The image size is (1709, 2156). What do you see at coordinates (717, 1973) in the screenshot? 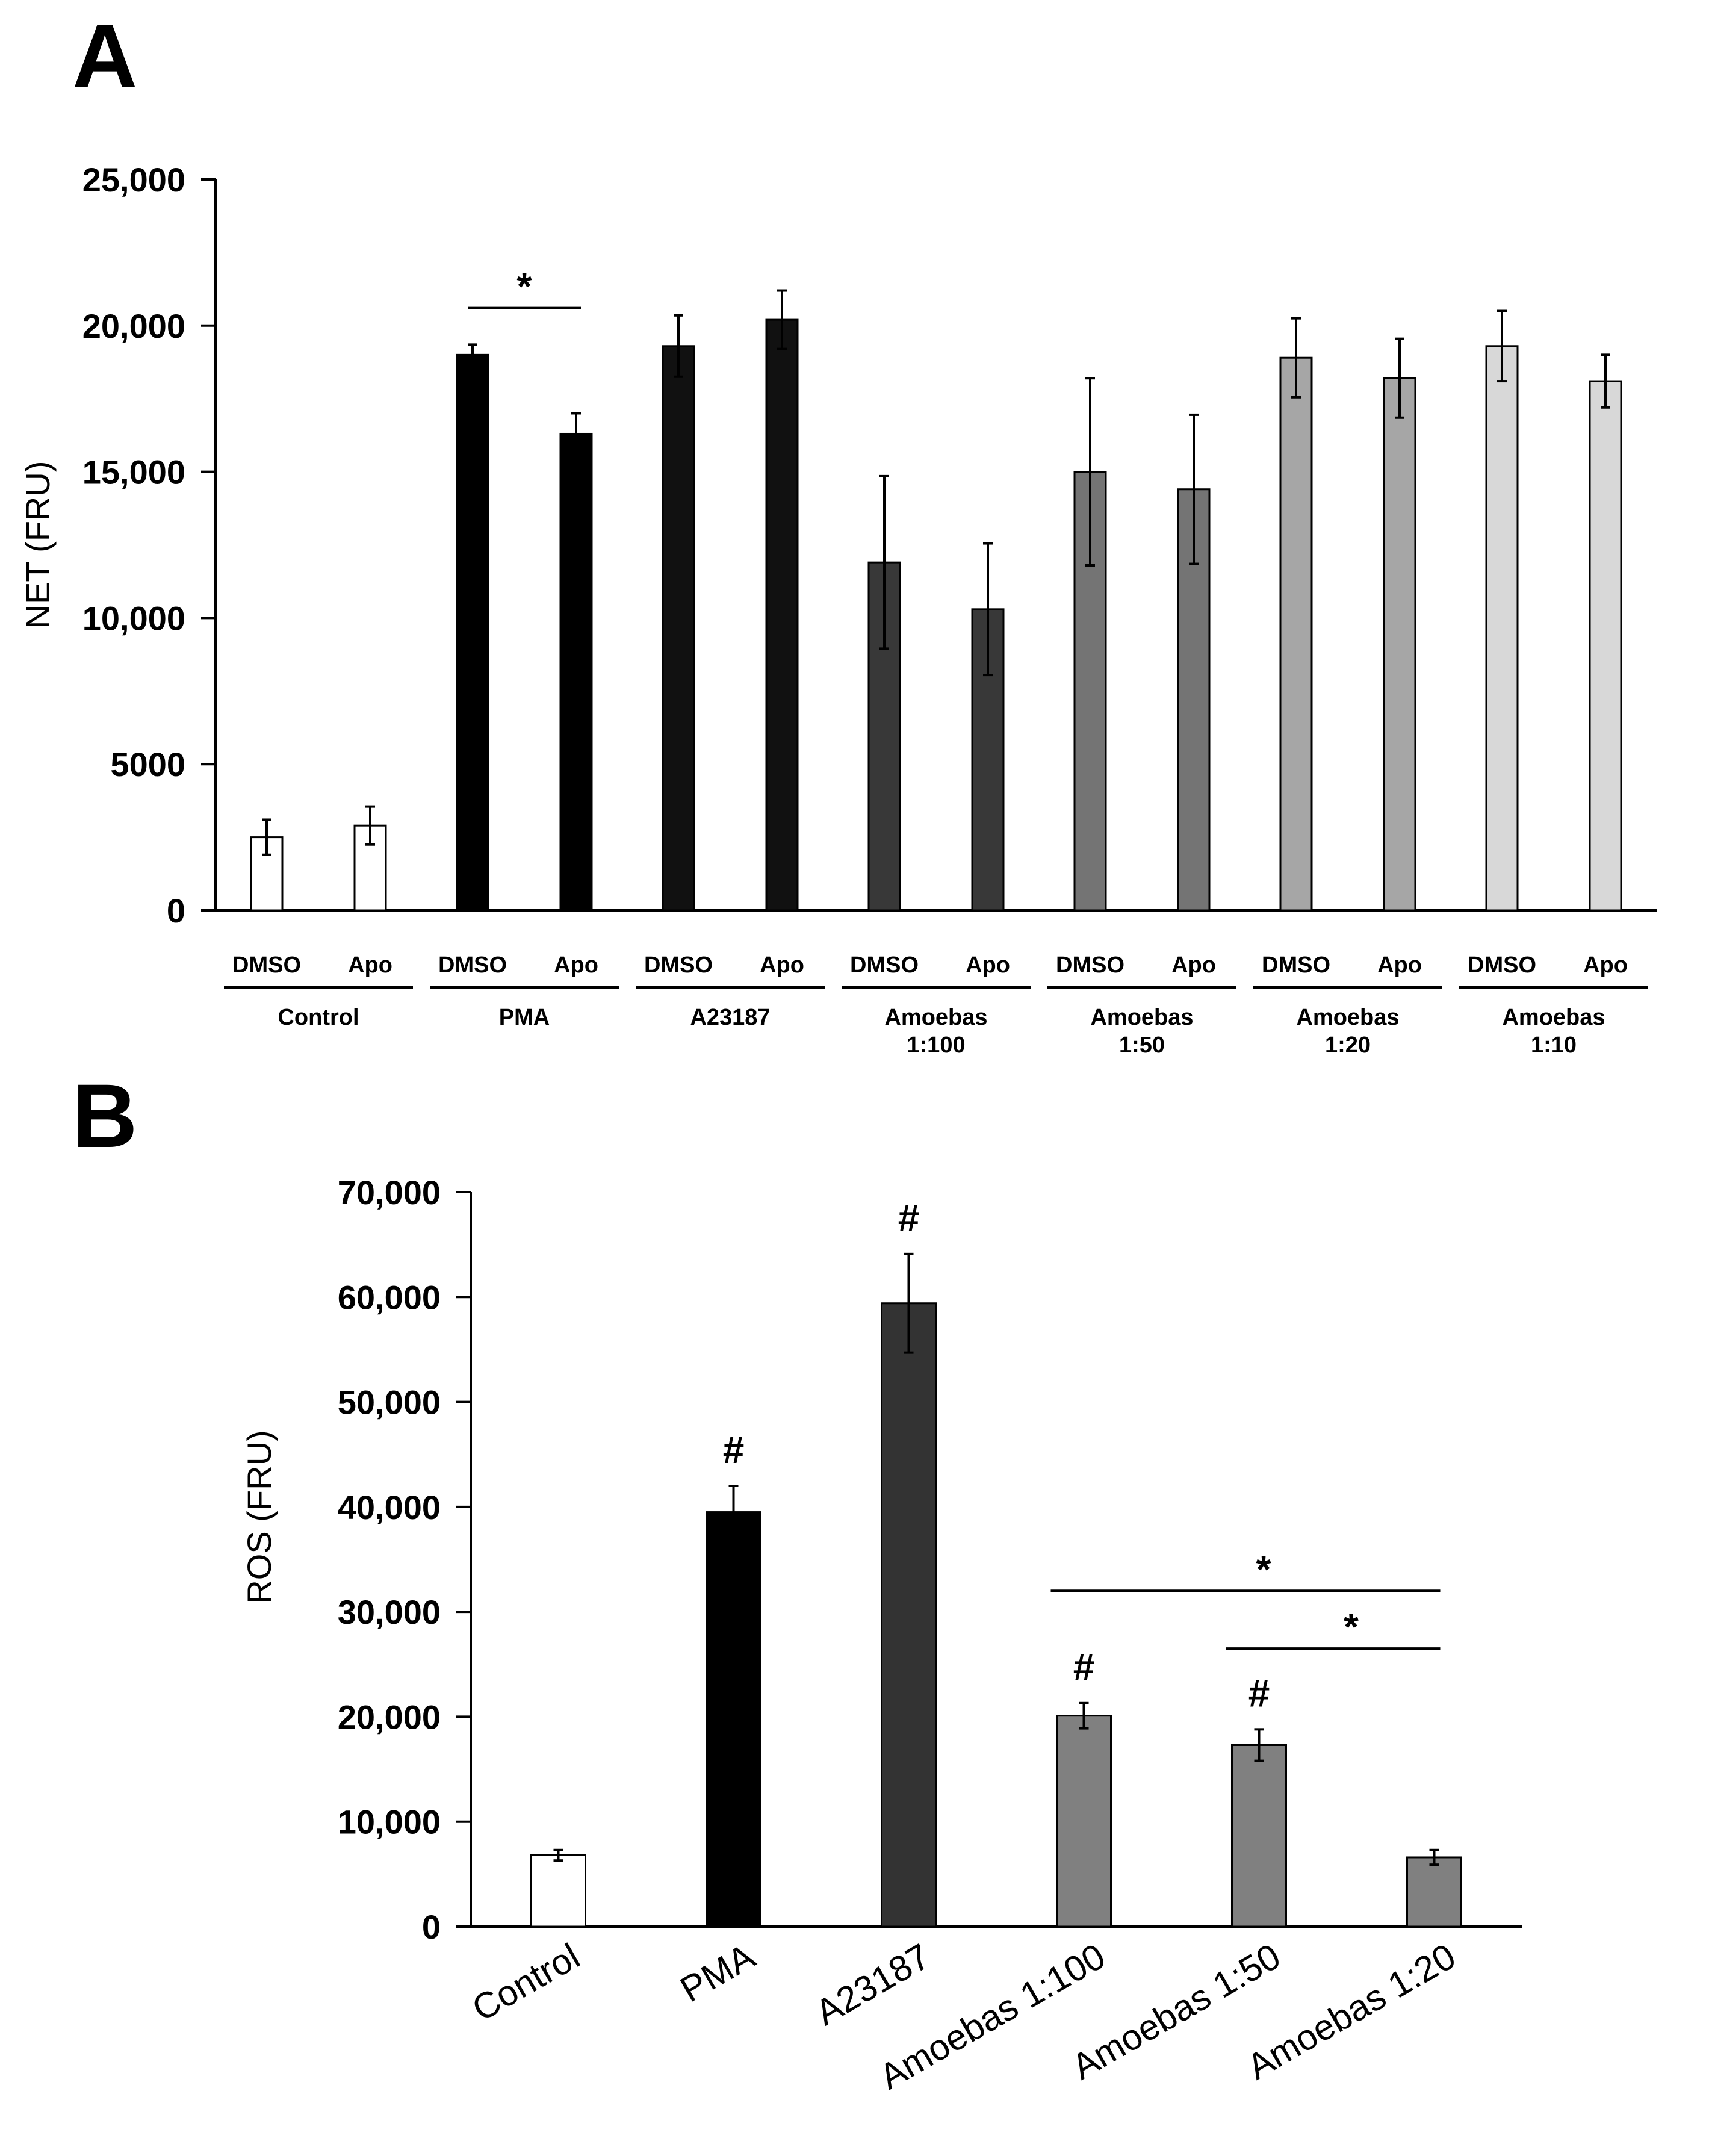
I see `category-label: PMA` at bounding box center [717, 1973].